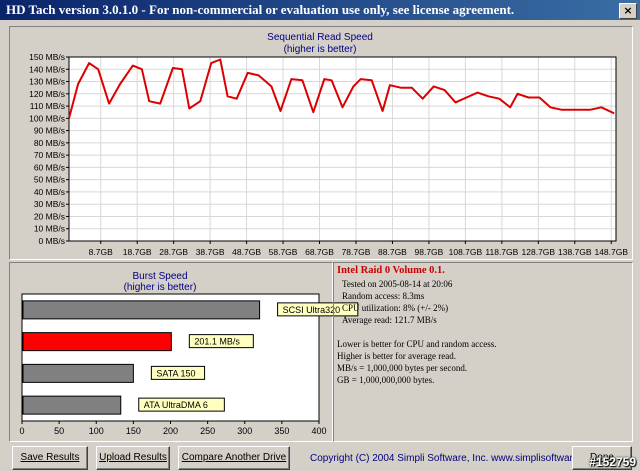 This screenshot has height=471, width=640. I want to click on compare-drive-label: Compare Another Drive, so click(234, 457).